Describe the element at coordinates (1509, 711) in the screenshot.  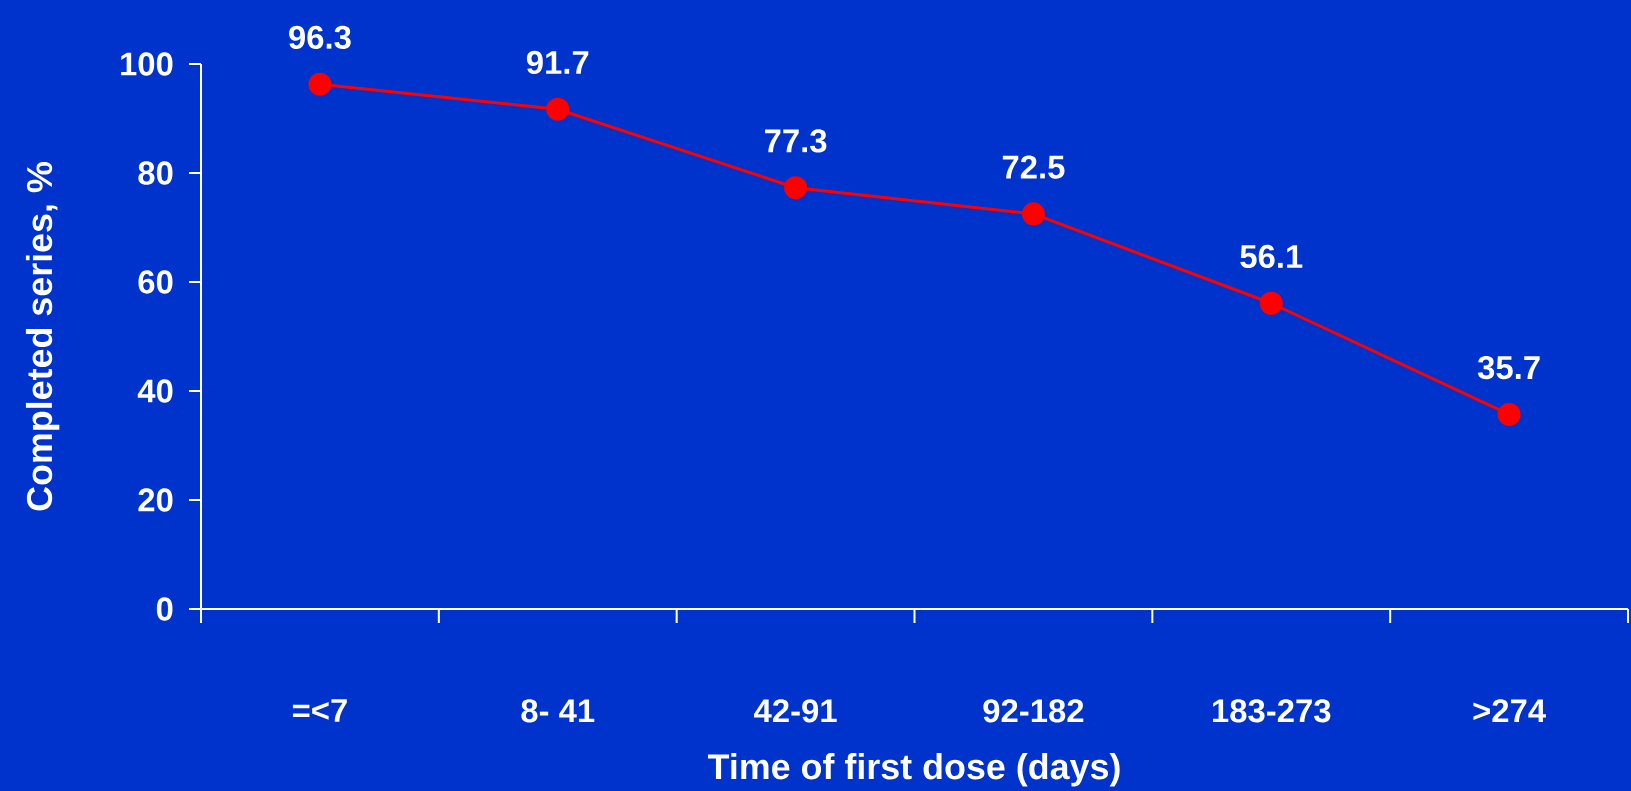
I see `x-tick-label: >274` at that location.